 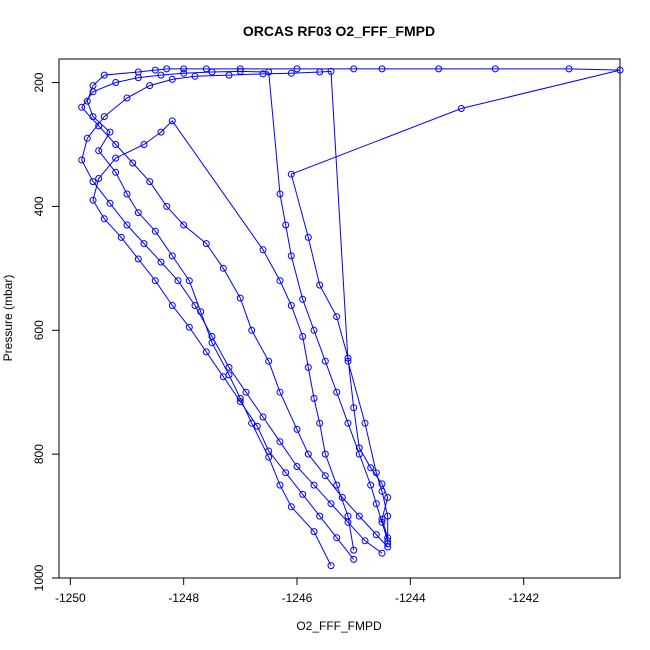 I want to click on x-tick-label: -1246, so click(x=297, y=598).